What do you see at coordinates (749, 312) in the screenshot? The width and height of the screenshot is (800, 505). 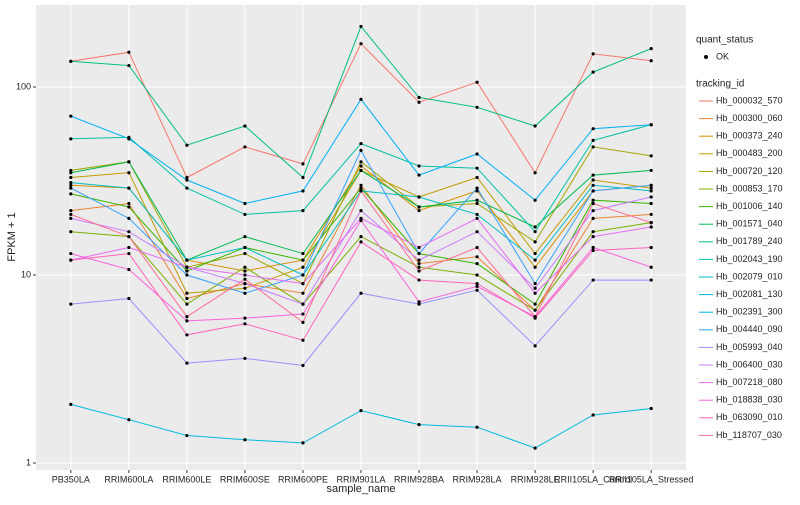 I see `legend-label: Hb_002391_300` at bounding box center [749, 312].